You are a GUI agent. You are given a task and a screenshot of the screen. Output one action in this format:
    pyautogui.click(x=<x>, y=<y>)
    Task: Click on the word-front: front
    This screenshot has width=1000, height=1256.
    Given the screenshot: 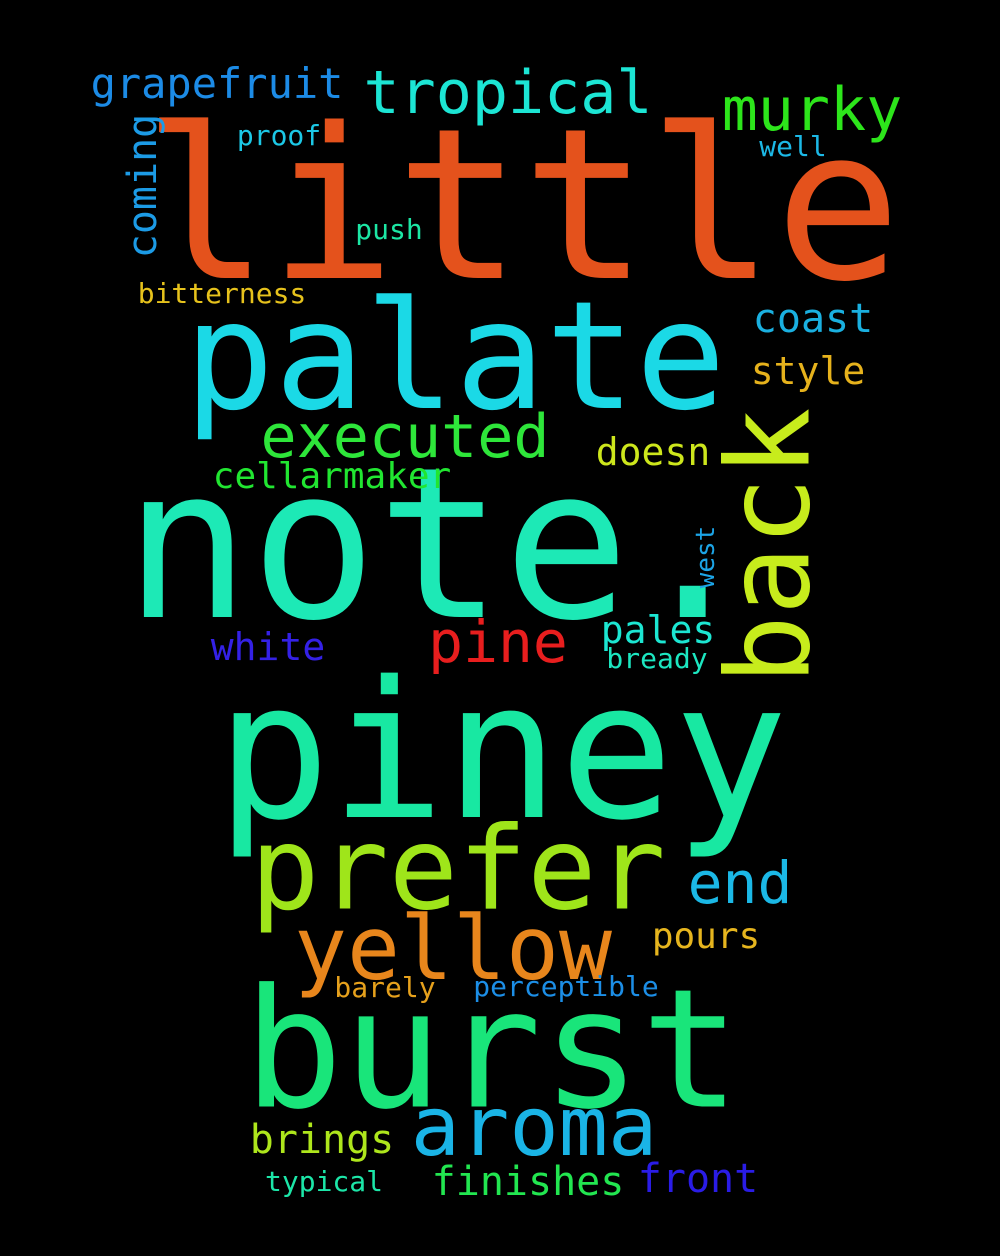 What is the action you would take?
    pyautogui.click(x=698, y=1179)
    